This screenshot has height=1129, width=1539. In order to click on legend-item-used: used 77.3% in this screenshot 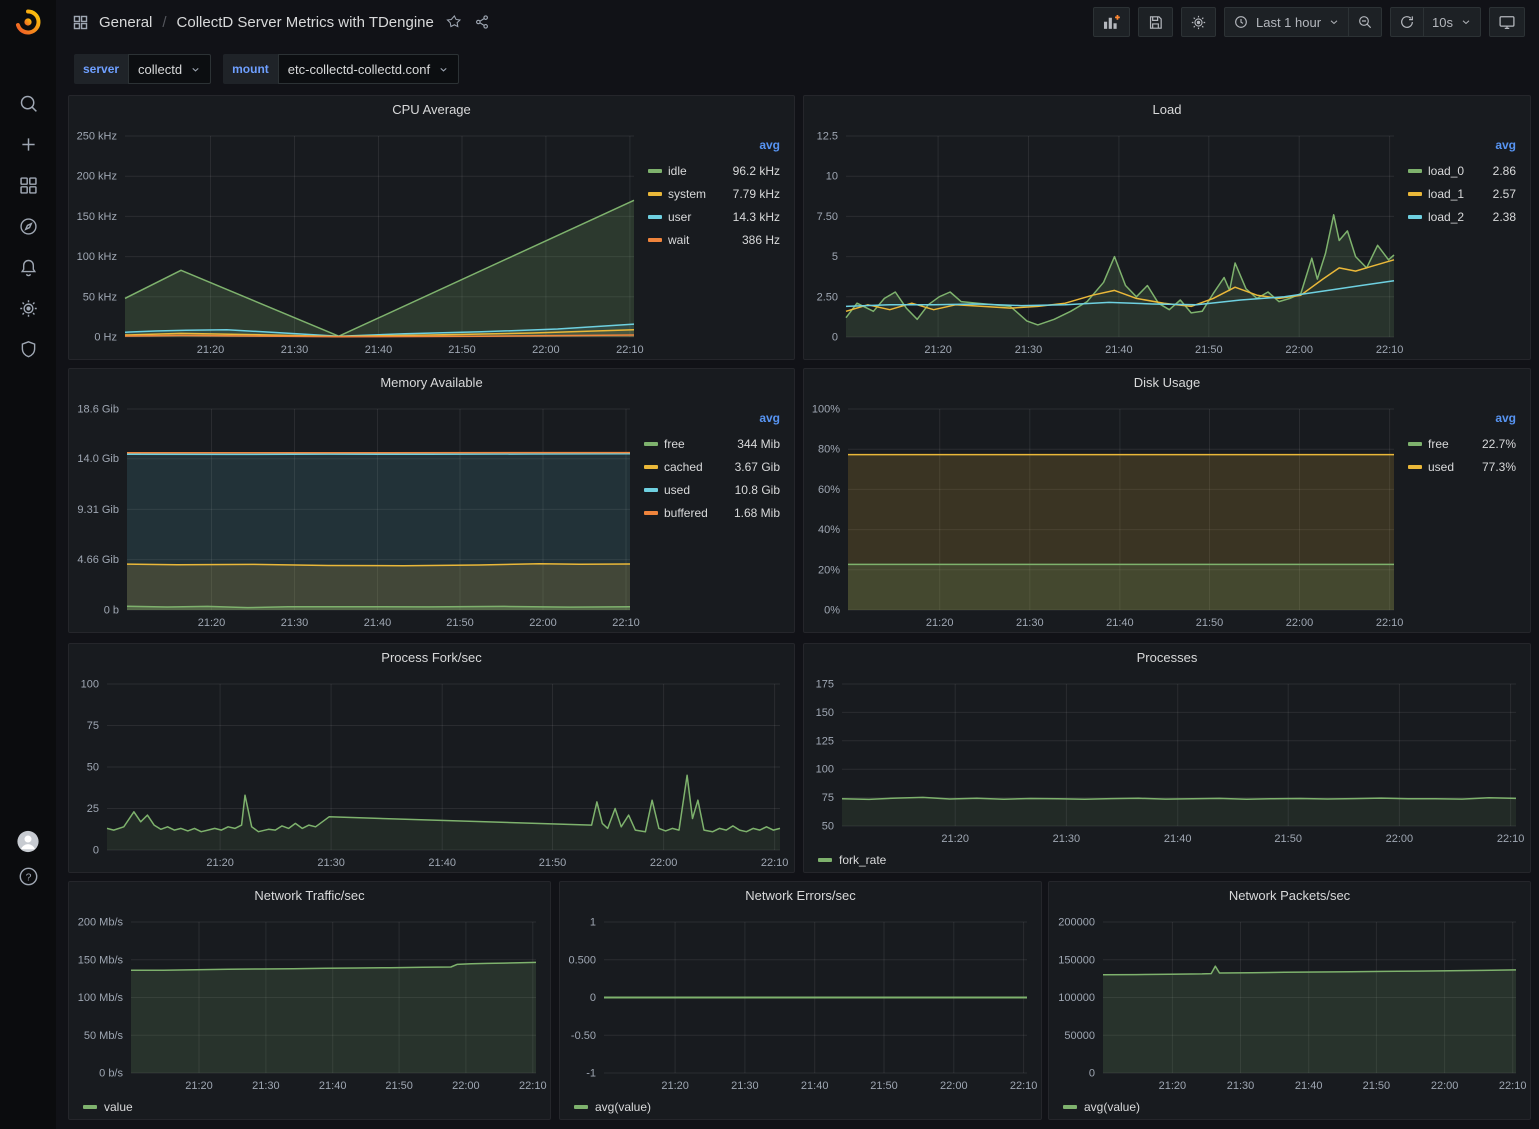, I will do `click(1462, 466)`.